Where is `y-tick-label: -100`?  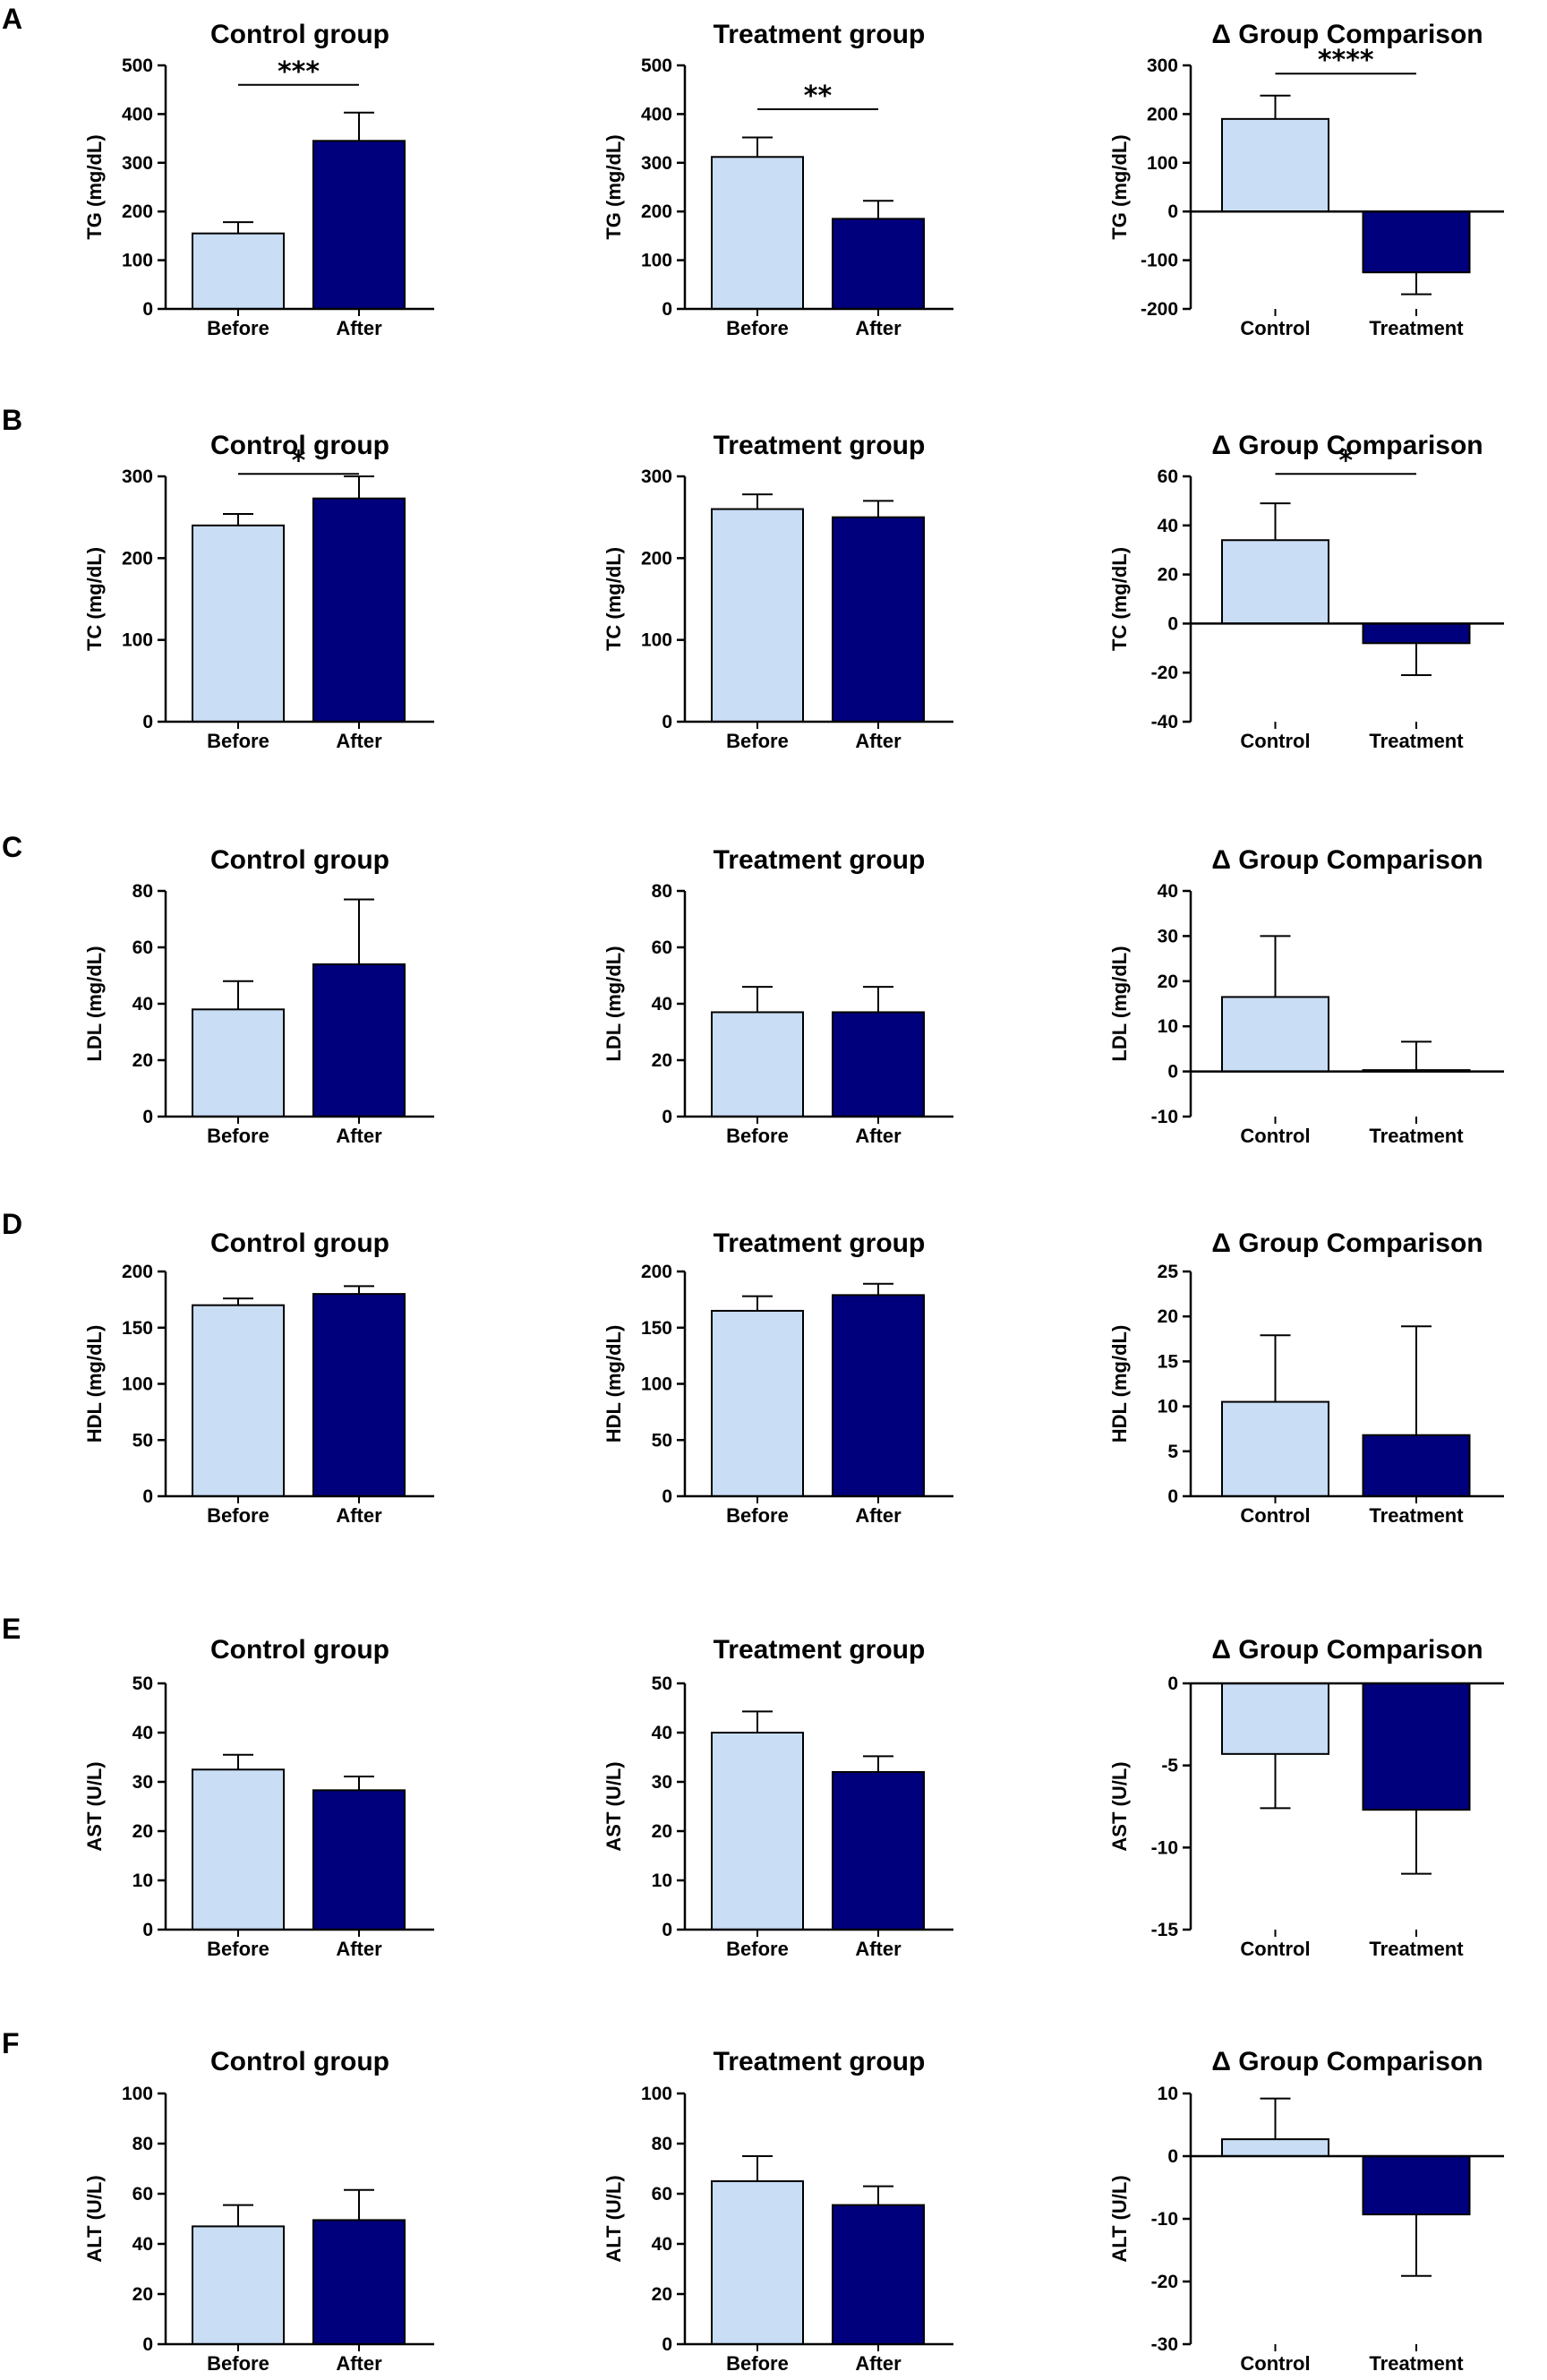
y-tick-label: -100 is located at coordinates (1159, 261).